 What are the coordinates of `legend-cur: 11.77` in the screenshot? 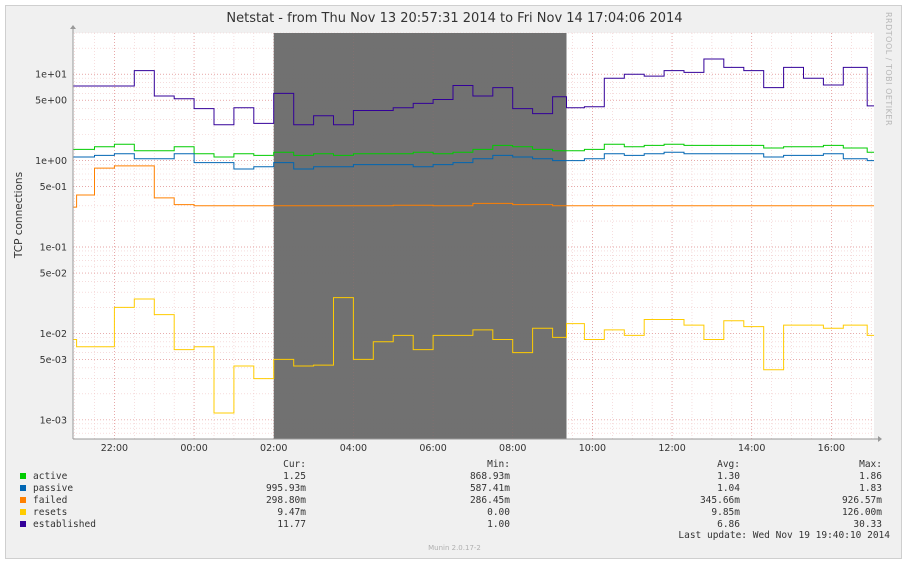 It's located at (291, 524).